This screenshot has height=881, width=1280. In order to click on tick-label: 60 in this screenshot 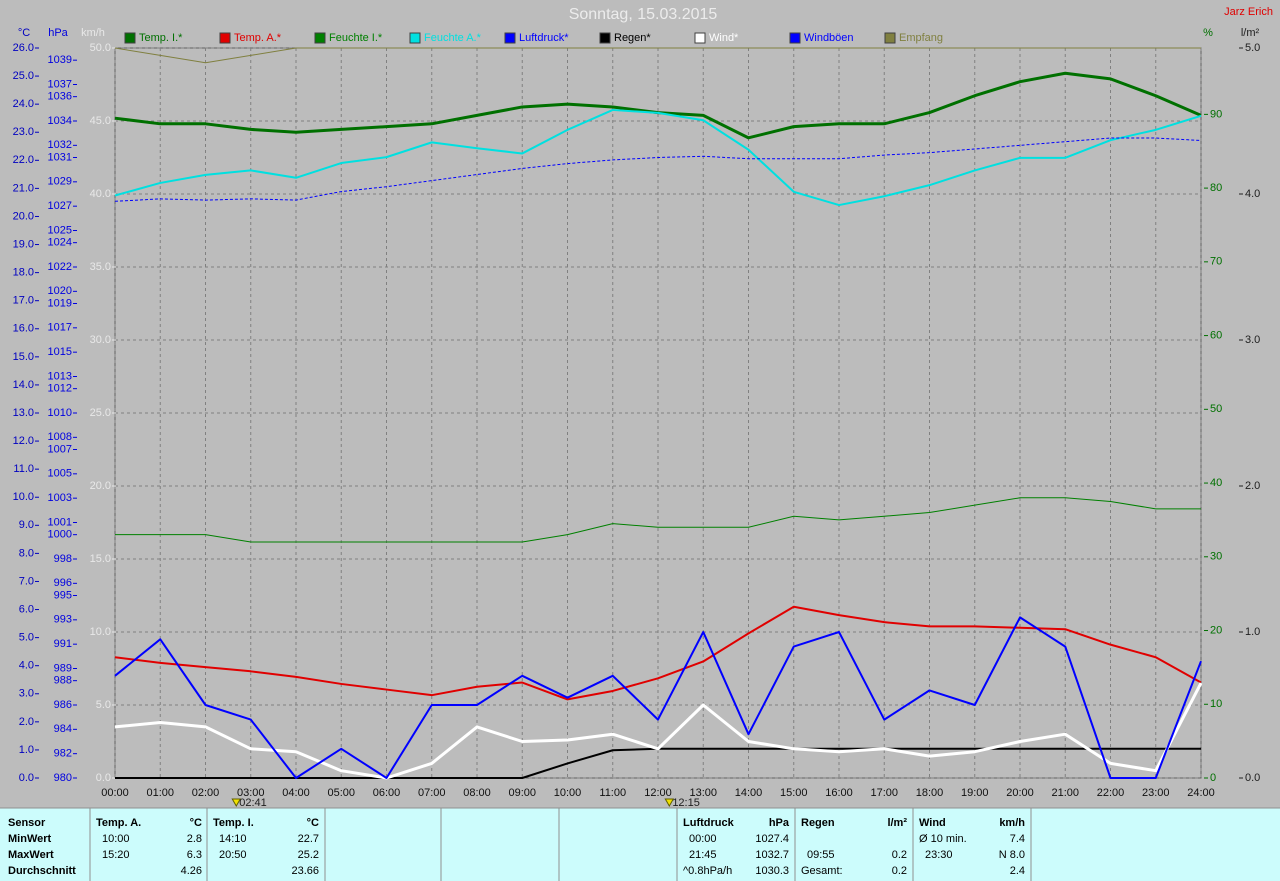, I will do `click(1216, 335)`.